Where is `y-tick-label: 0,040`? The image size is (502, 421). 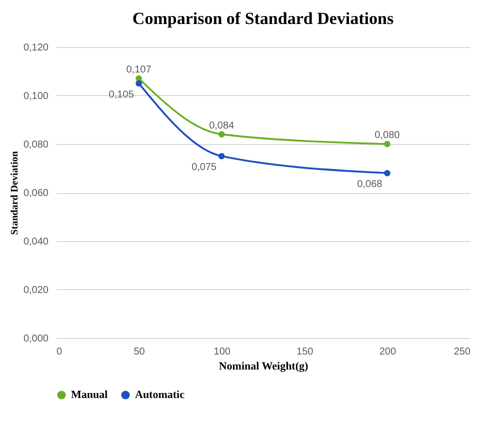 y-tick-label: 0,040 is located at coordinates (36, 242).